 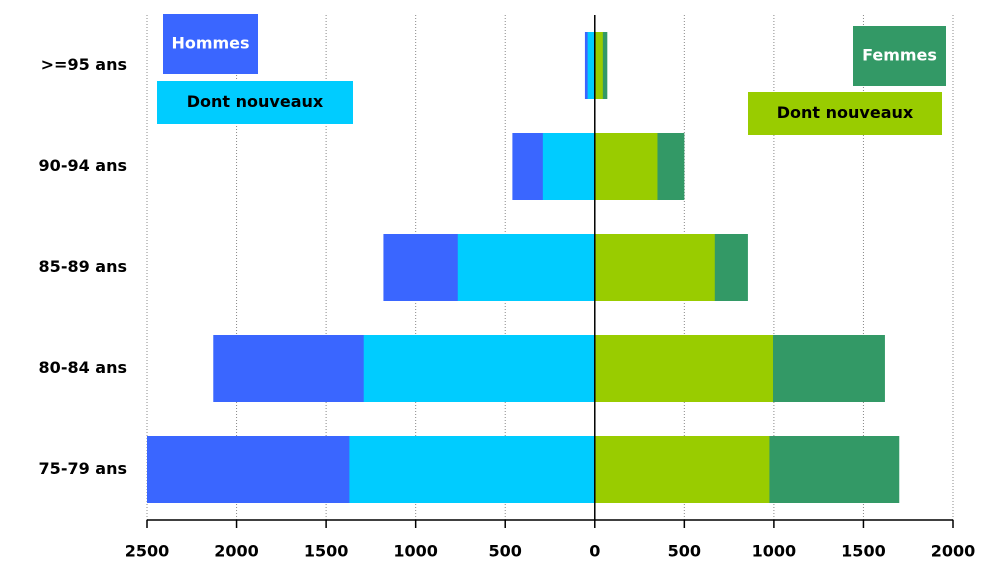 What do you see at coordinates (594, 551) in the screenshot?
I see `x-tick-label: 0` at bounding box center [594, 551].